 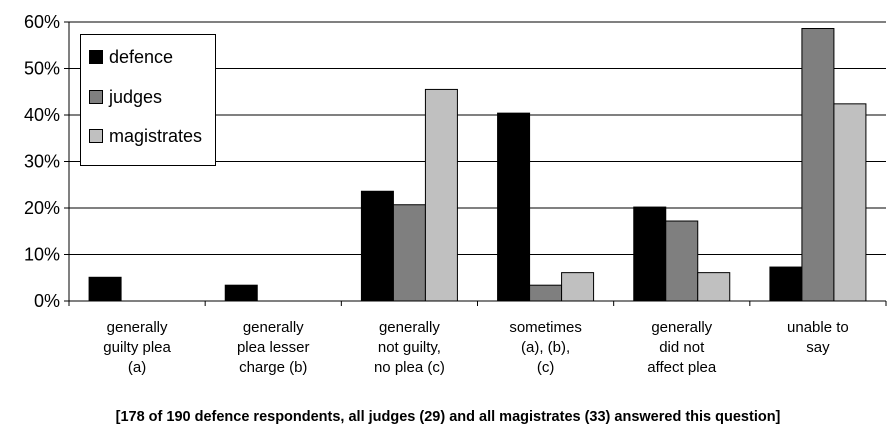 I want to click on legend-swatch-magistrates, so click(x=96, y=136).